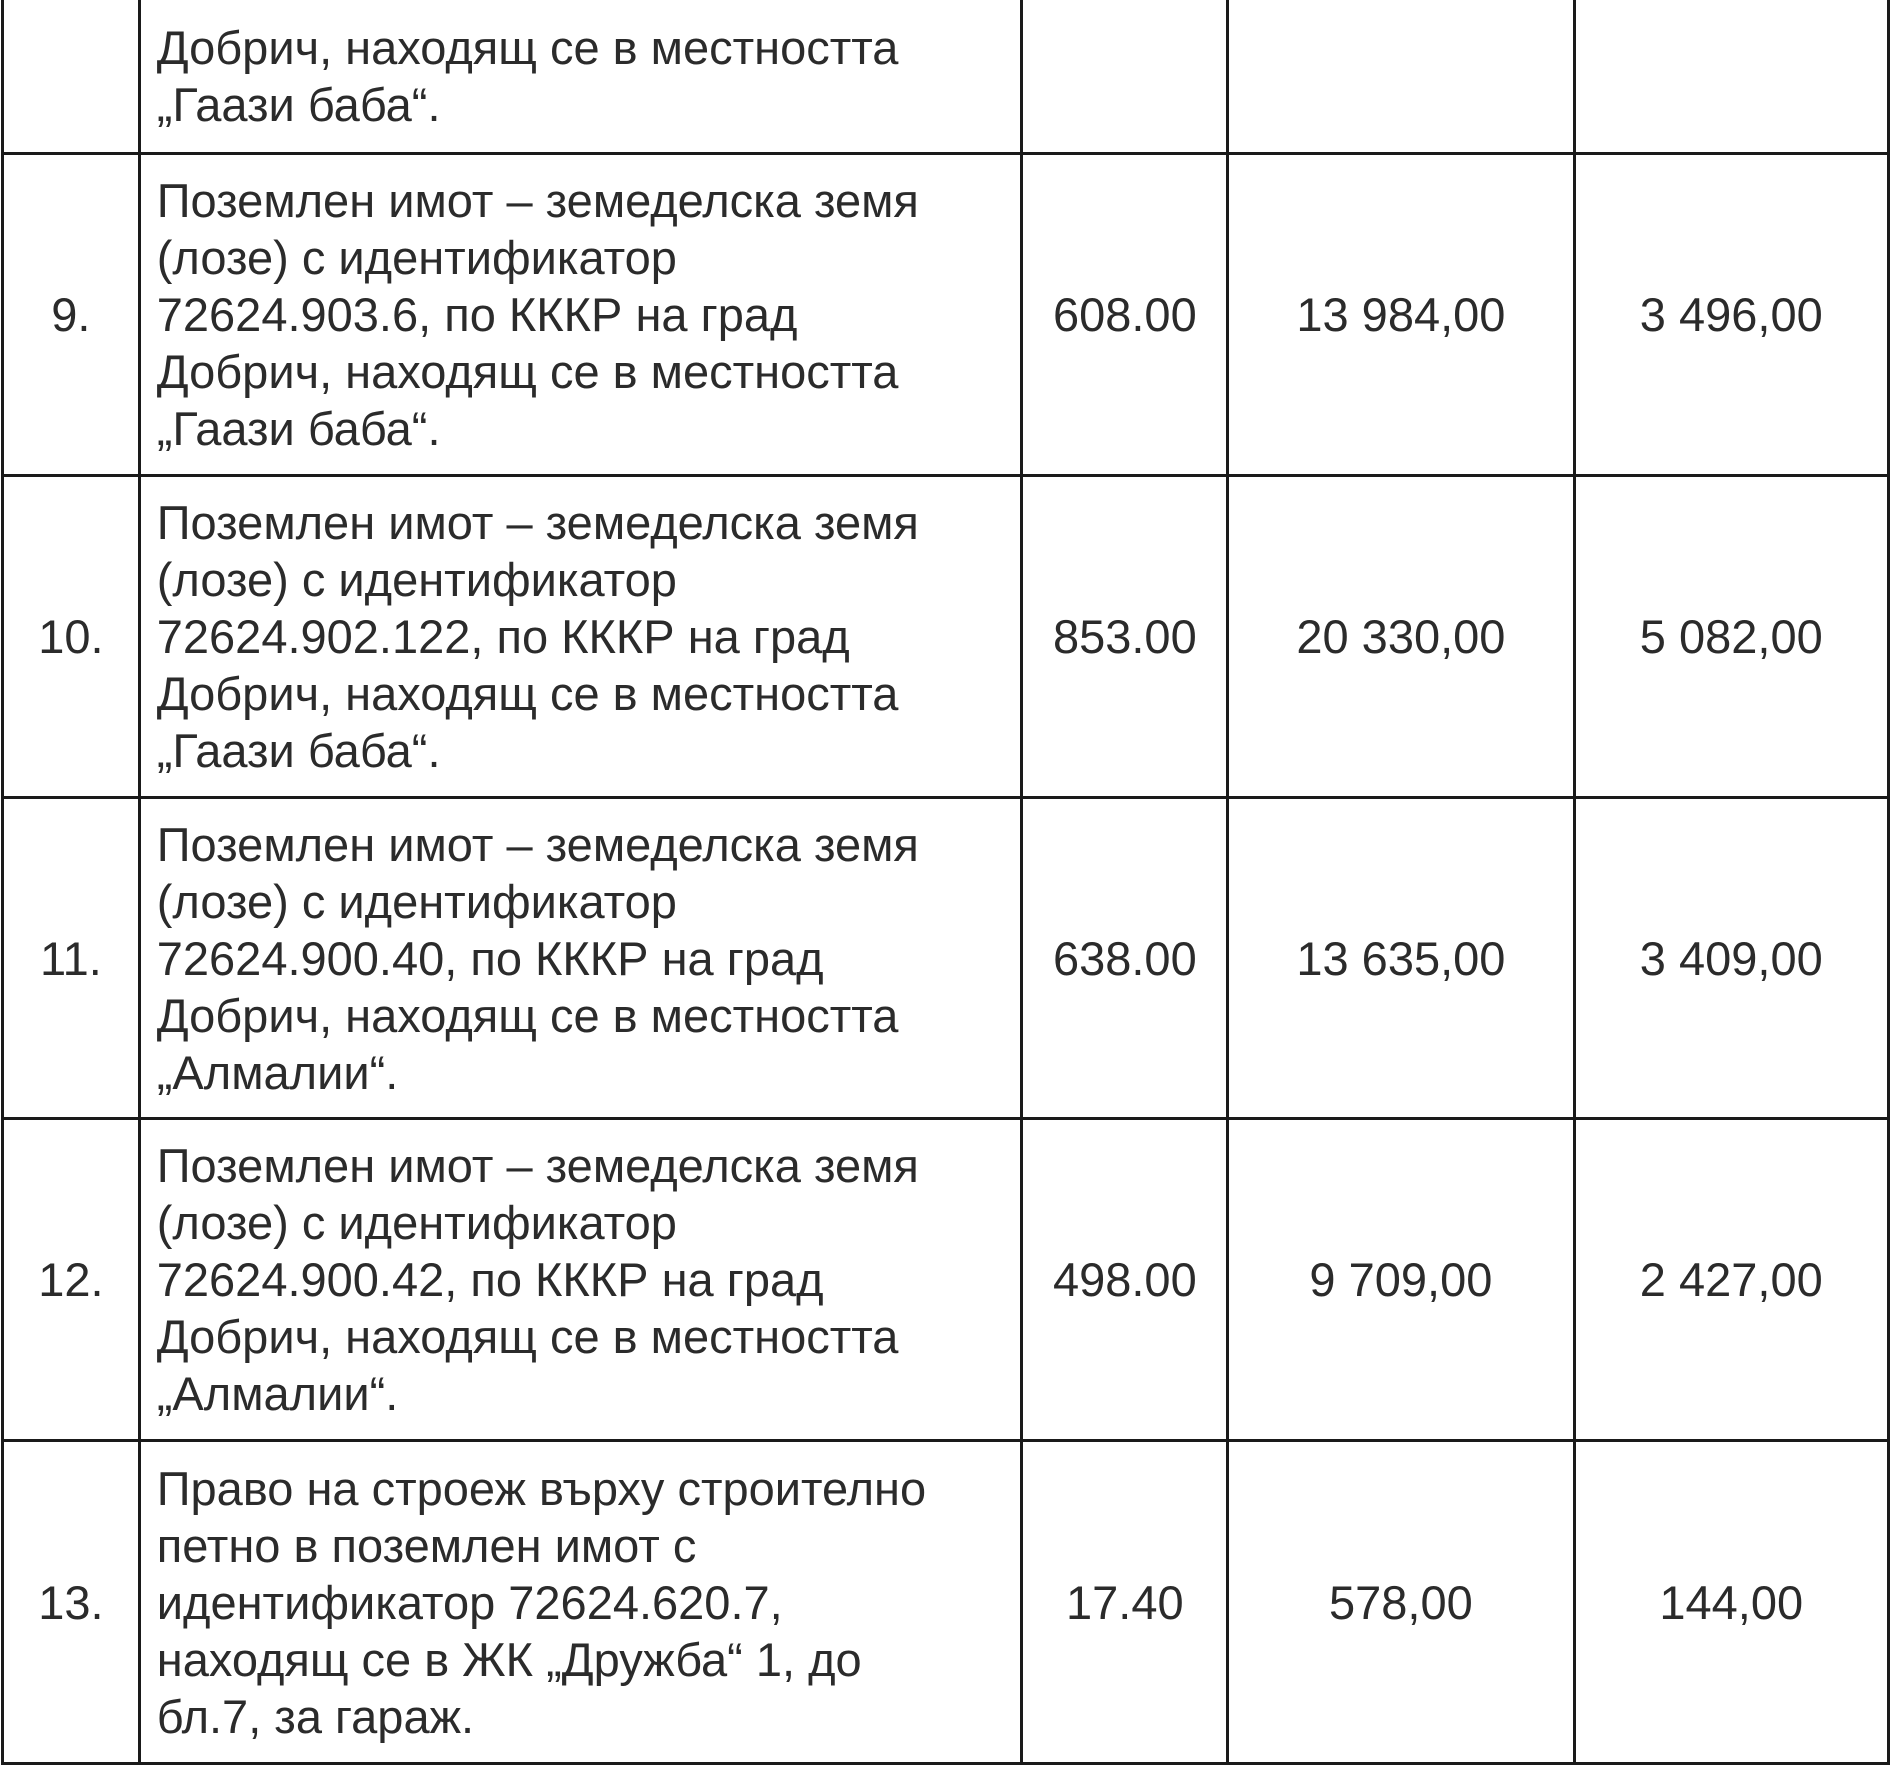  Describe the element at coordinates (71, 636) in the screenshot. I see `row-number: 10.` at that location.